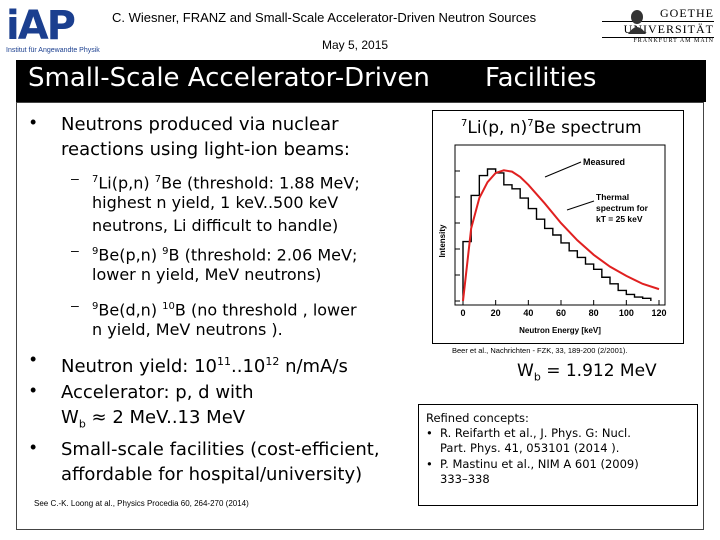 This screenshot has height=540, width=720. Describe the element at coordinates (265, 310) in the screenshot. I see `sub-3-text-b: B (no threshold , lower` at that location.